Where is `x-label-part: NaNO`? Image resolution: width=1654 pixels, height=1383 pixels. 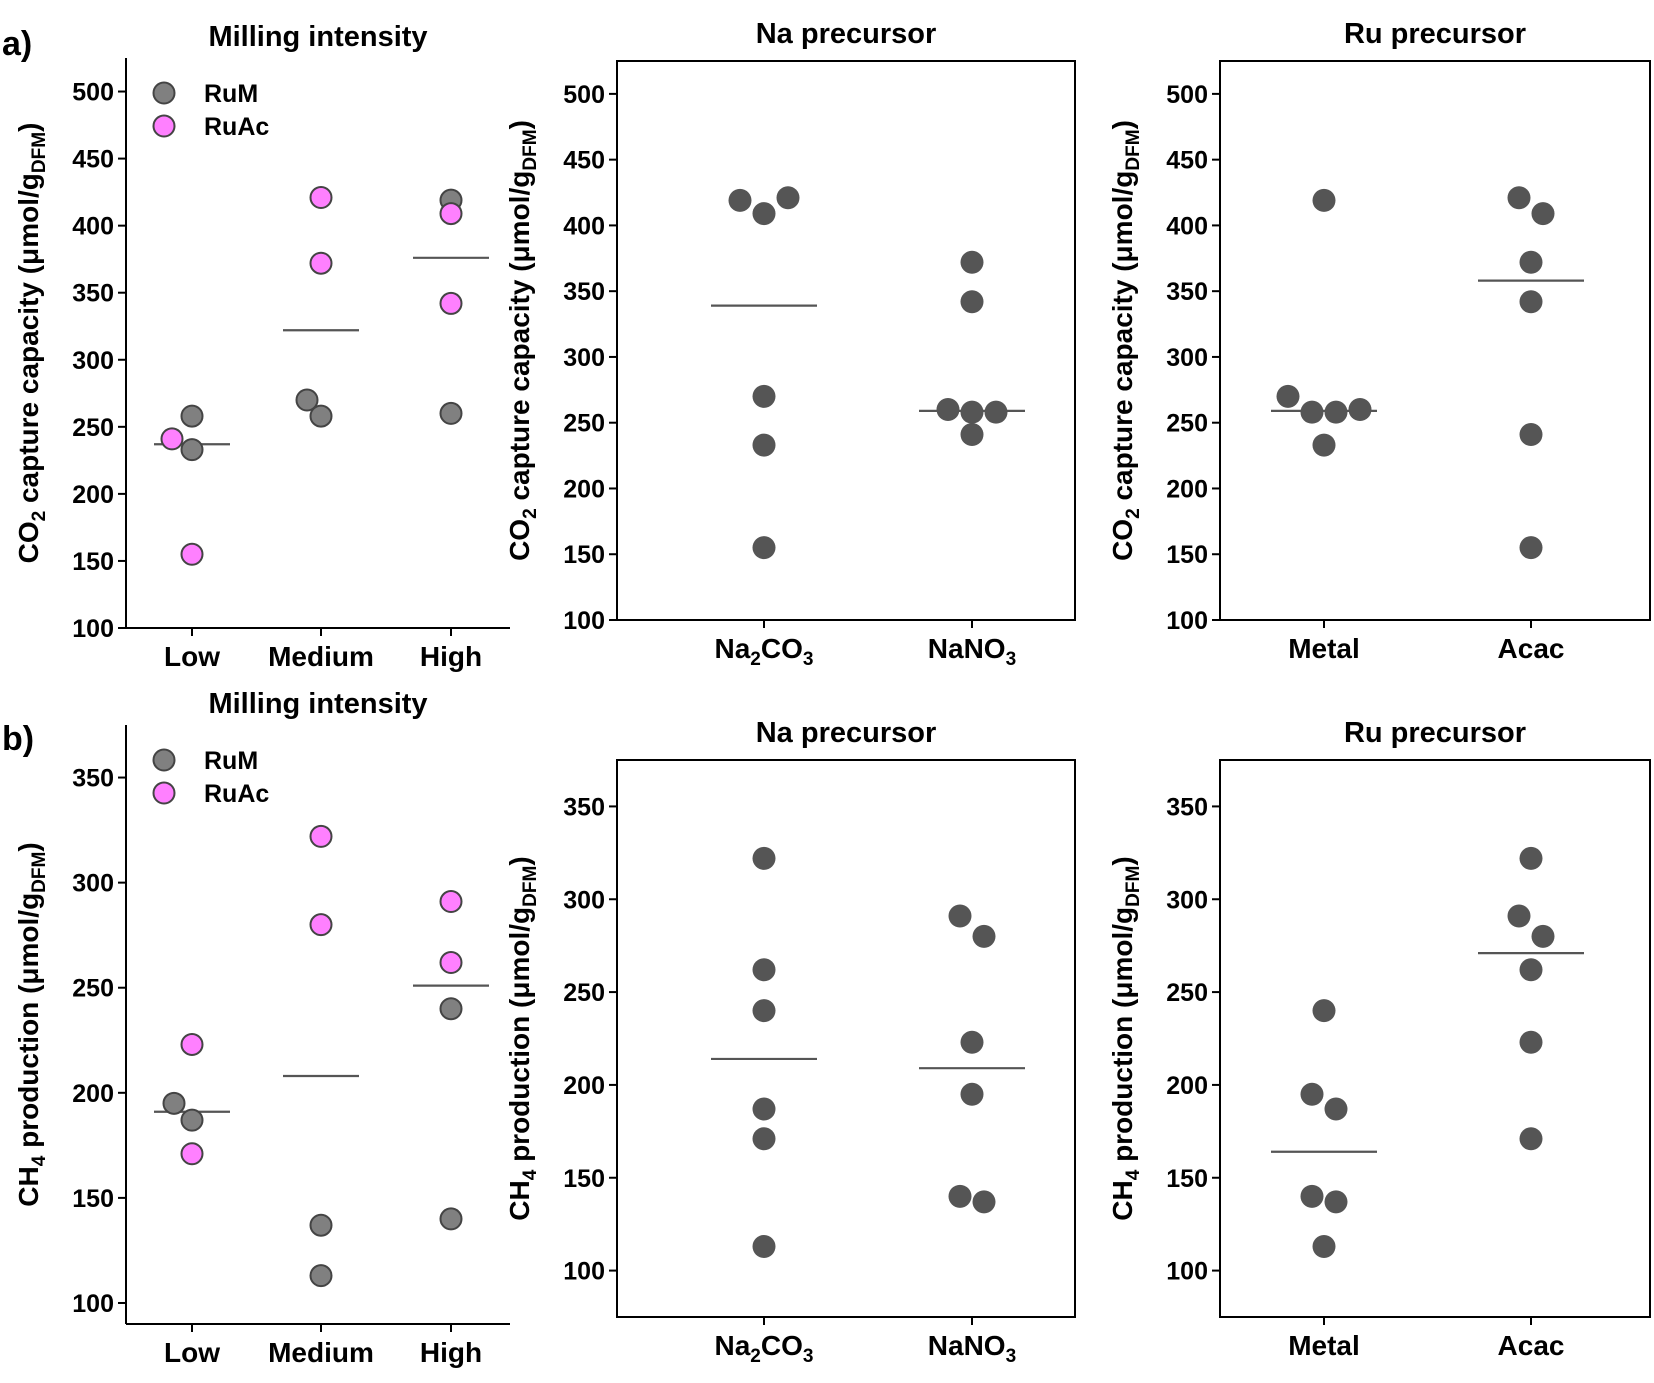 x-label-part: NaNO is located at coordinates (967, 1345).